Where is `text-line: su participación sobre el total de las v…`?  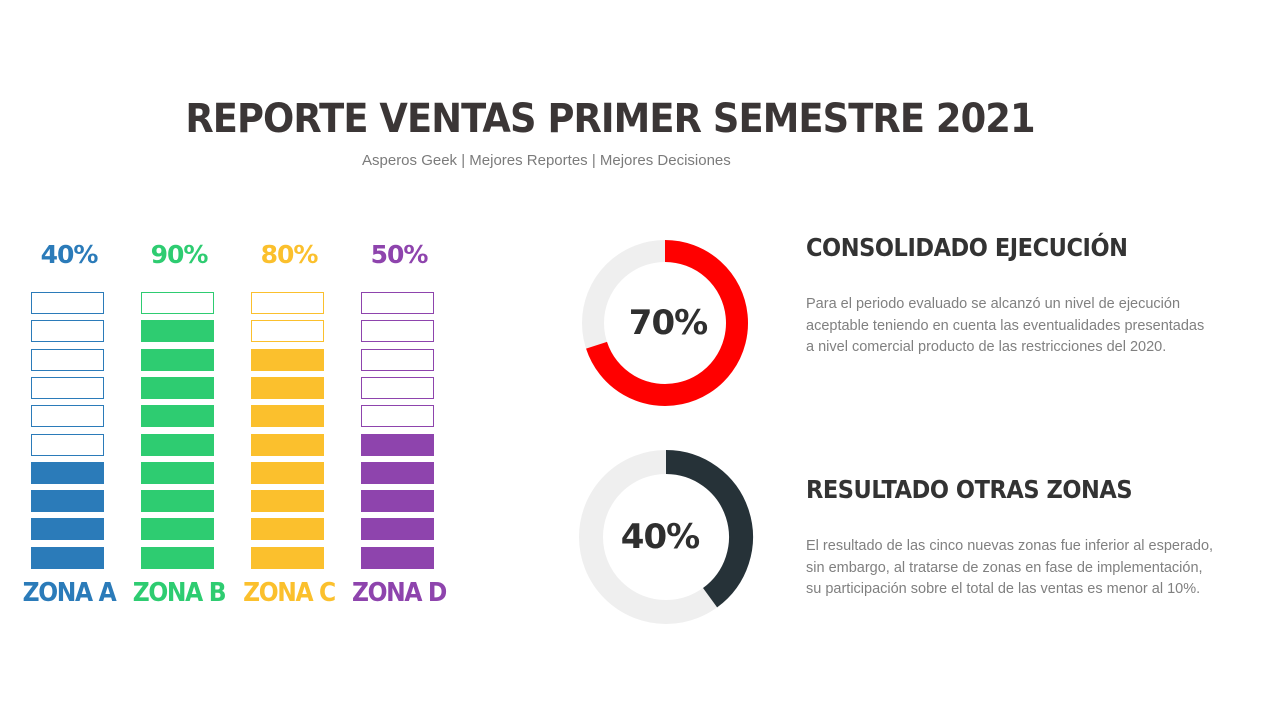
text-line: su participación sobre el total de las v… is located at coordinates (1003, 589).